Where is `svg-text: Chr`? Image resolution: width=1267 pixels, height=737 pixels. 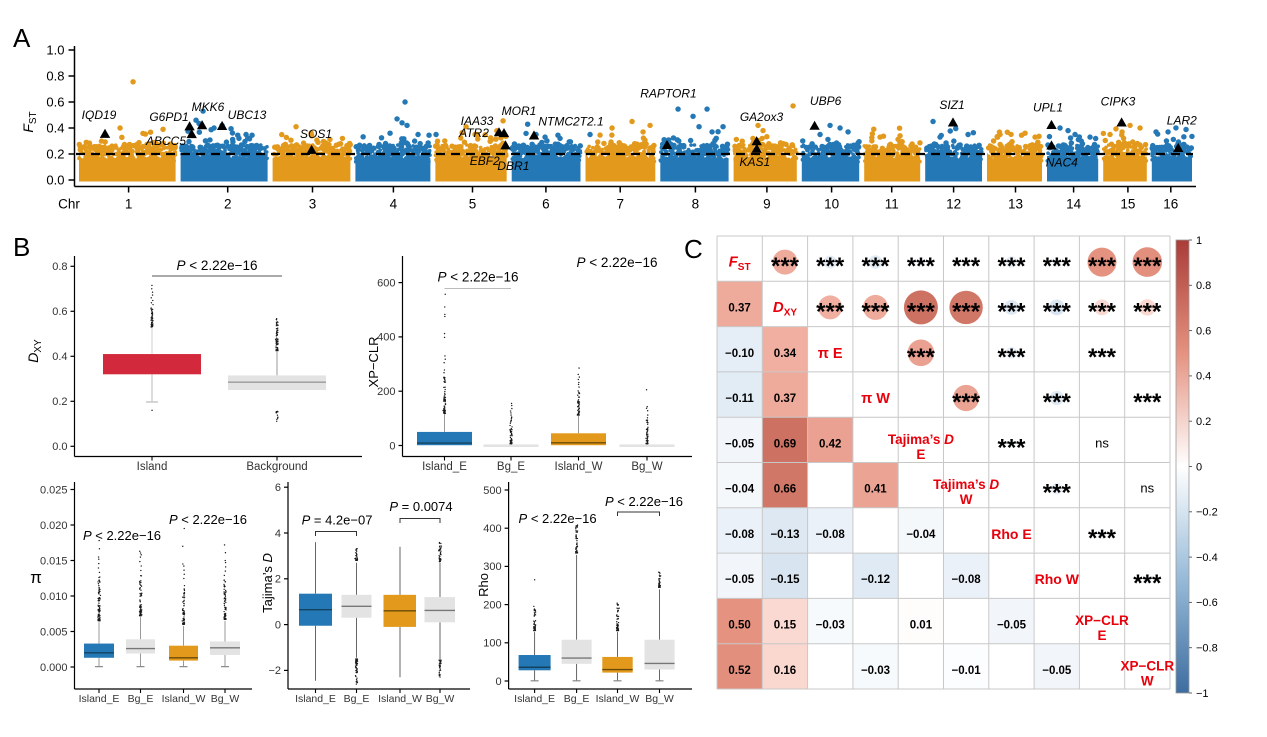
svg-text: Chr is located at coordinates (69, 204).